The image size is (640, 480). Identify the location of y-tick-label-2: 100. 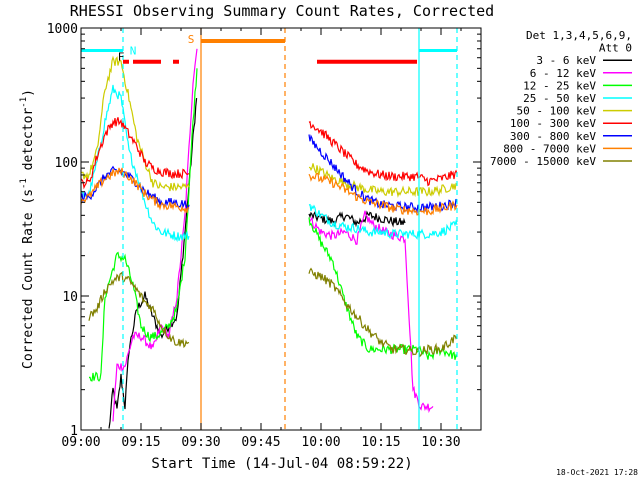
(66, 163).